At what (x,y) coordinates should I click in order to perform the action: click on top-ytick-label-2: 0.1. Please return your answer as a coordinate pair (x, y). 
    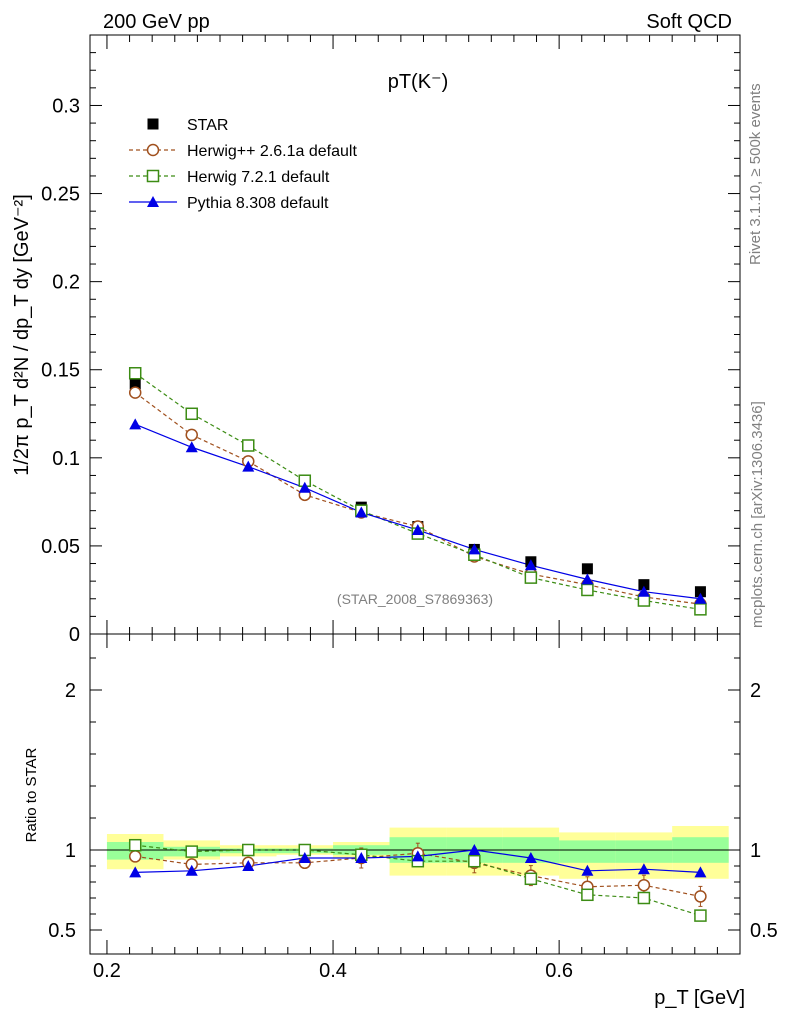
    Looking at the image, I should click on (66, 459).